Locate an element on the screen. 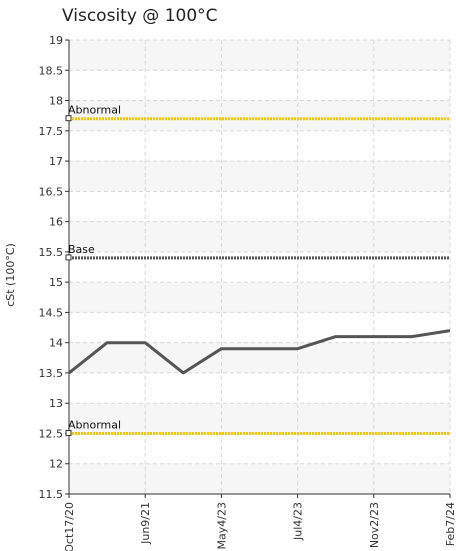 Image resolution: width=456 pixels, height=551 pixels. series-lines is located at coordinates (259, 352).